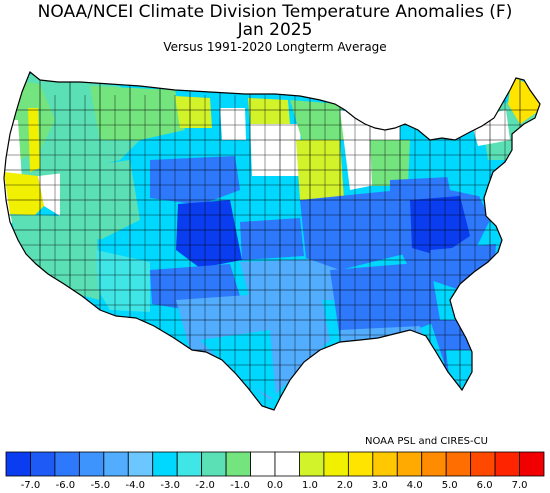  What do you see at coordinates (292, 279) in the screenshot?
I see `region-oklahoma-blue` at bounding box center [292, 279].